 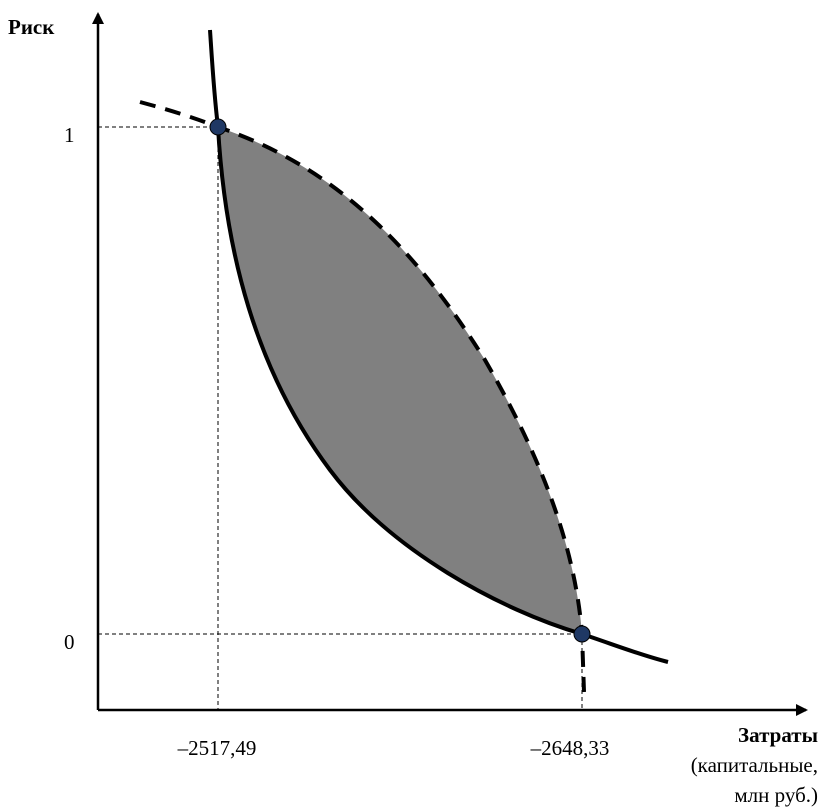 I want to click on x-tick-2: –2648,33, so click(x=570, y=748).